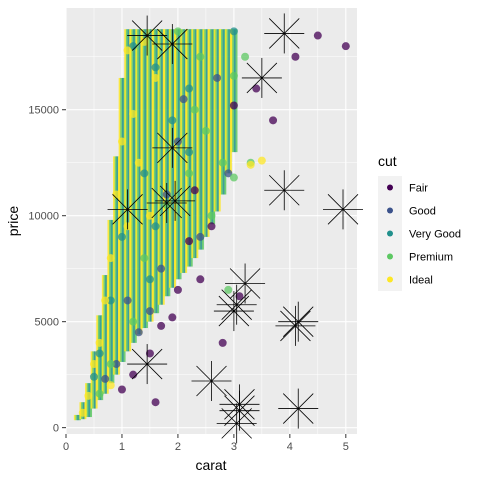  Describe the element at coordinates (56, 429) in the screenshot. I see `y-tick-label: 0` at that location.